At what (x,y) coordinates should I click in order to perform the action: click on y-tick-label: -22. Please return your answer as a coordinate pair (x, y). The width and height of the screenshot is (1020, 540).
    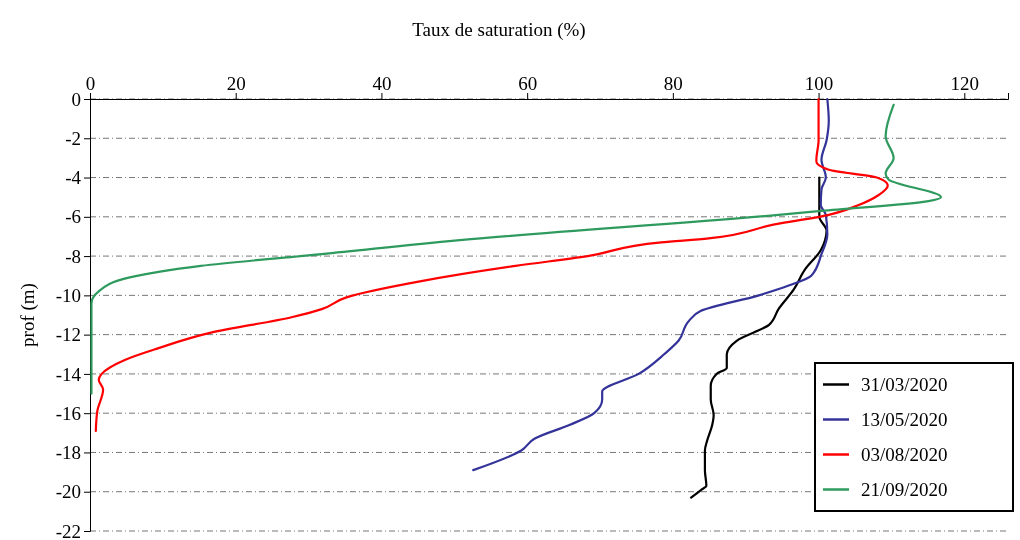
    Looking at the image, I should click on (68, 530).